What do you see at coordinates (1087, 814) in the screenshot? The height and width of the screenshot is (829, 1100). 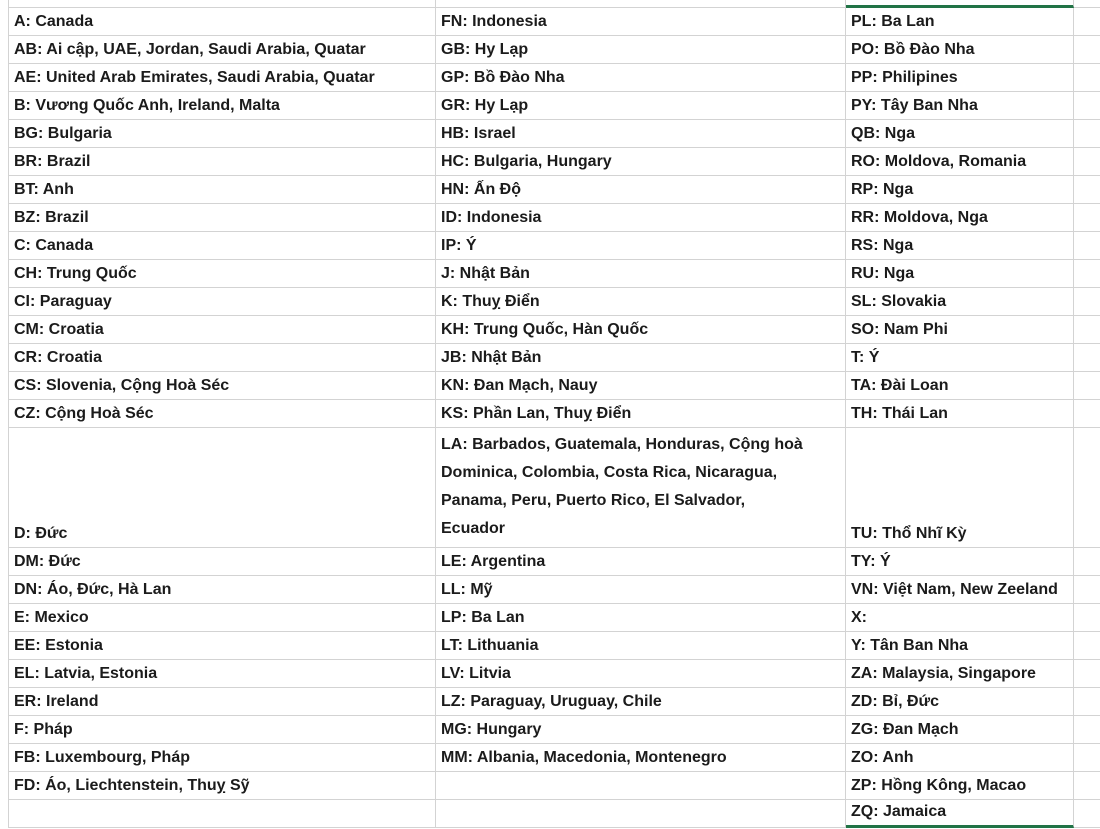 I see `cell-r26c4` at bounding box center [1087, 814].